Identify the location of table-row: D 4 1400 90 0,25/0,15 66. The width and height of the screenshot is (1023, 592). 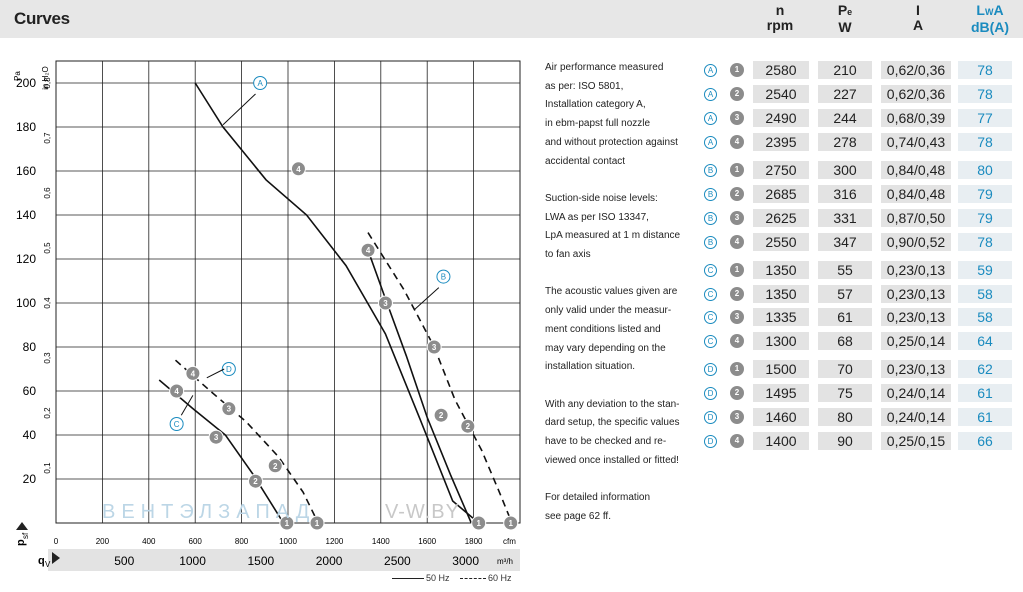
(861, 441).